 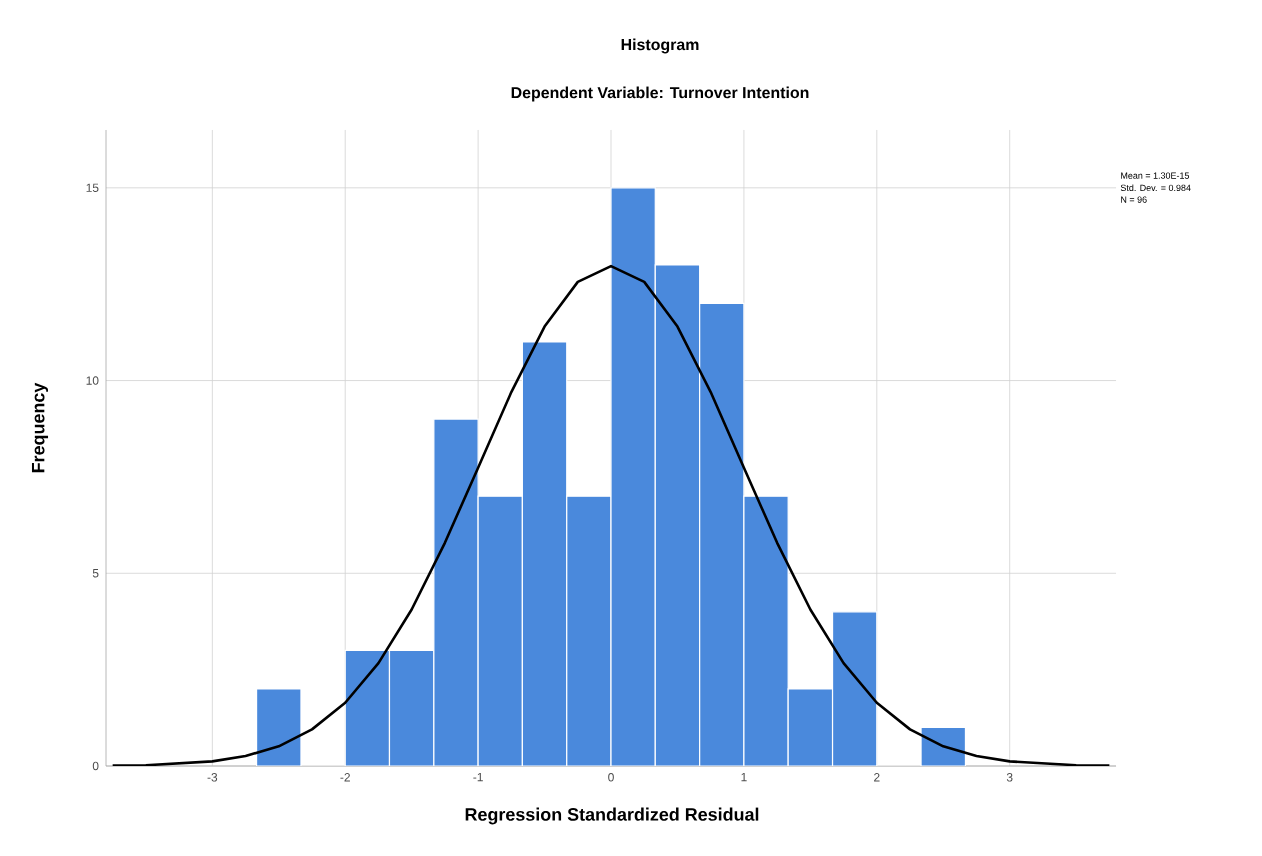 What do you see at coordinates (40, 427) in the screenshot?
I see `y-axis-title: Frequency` at bounding box center [40, 427].